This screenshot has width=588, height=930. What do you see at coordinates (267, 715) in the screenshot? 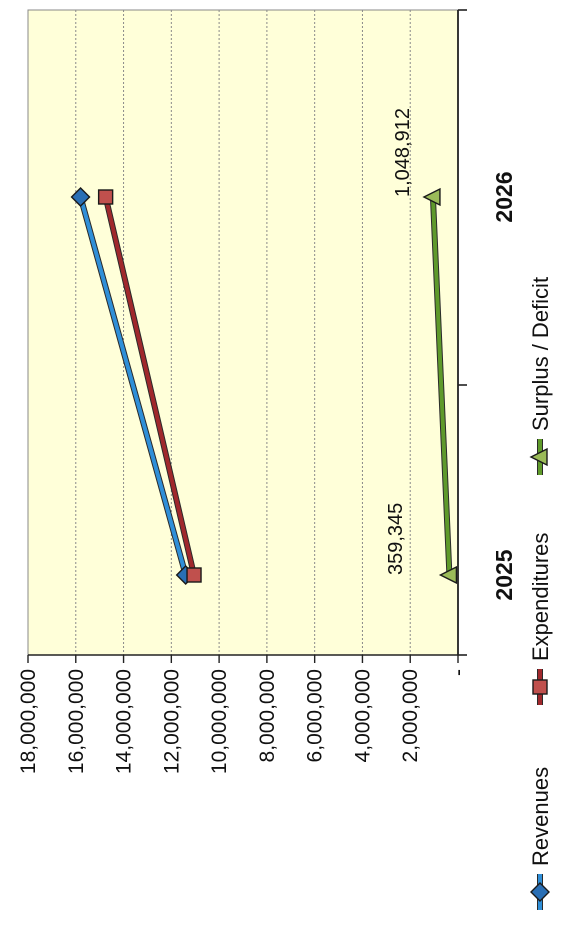
I see `value-axis-tick-label: 8,000,000` at bounding box center [267, 715].